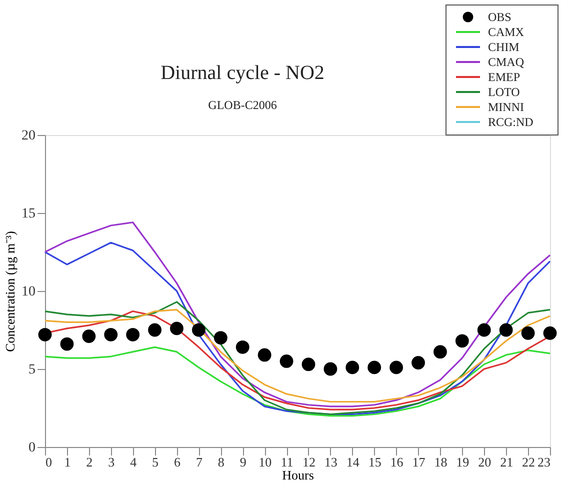  I want to click on x-tick-label: 2, so click(89, 462).